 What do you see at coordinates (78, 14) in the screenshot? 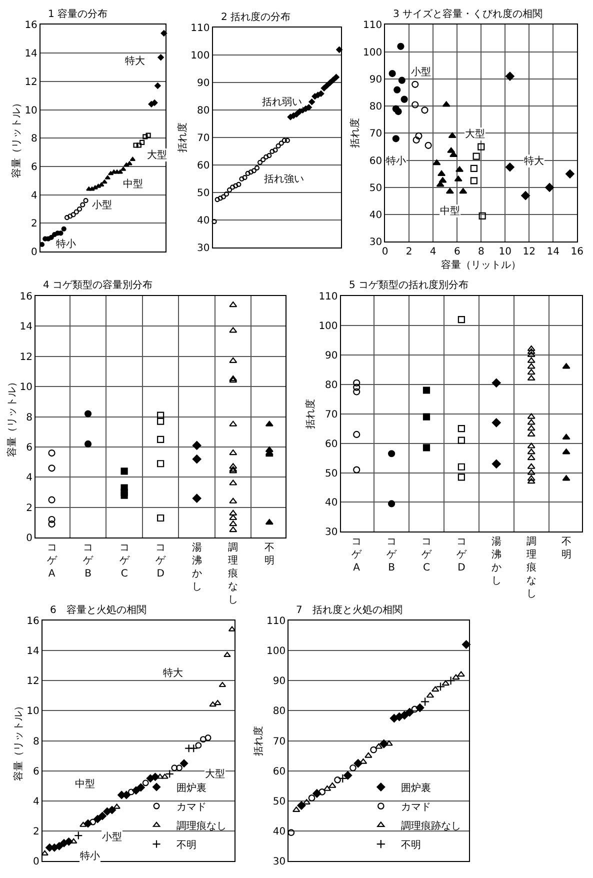
I see `chart-title: 1 容量の分布` at bounding box center [78, 14].